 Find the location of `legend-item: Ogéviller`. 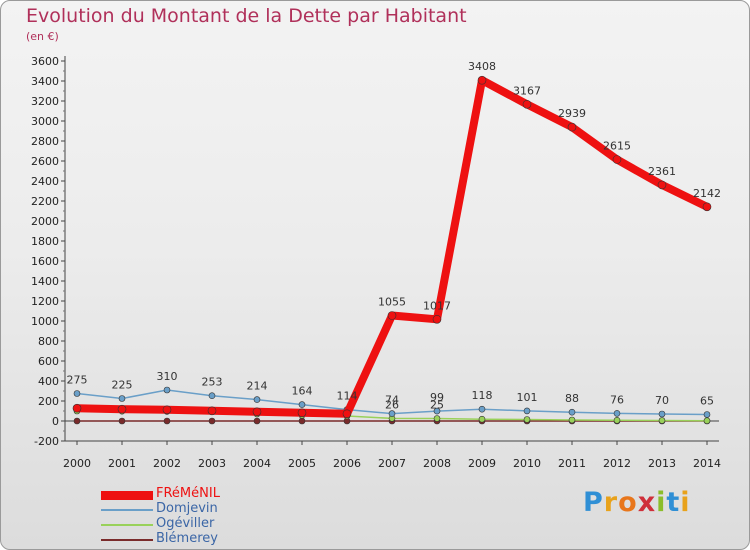

legend-item: Ogéviller is located at coordinates (181, 524).